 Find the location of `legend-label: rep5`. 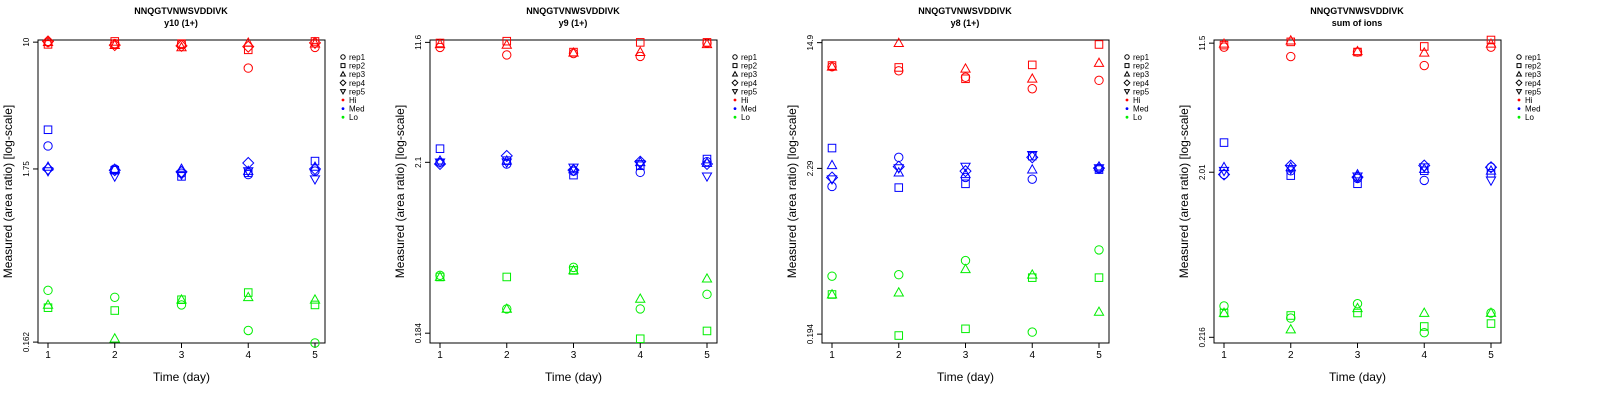

legend-label: rep5 is located at coordinates (749, 91).